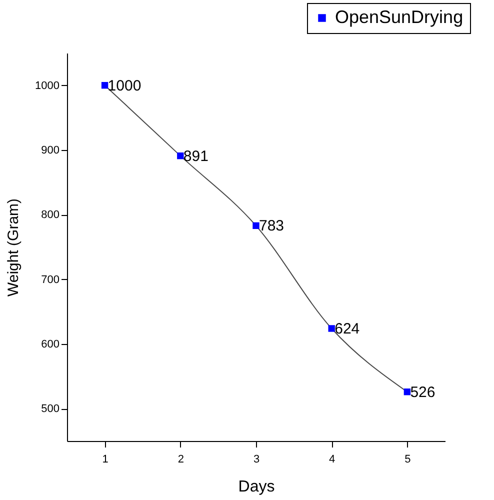  I want to click on x-axis-title: Days, so click(256, 487).